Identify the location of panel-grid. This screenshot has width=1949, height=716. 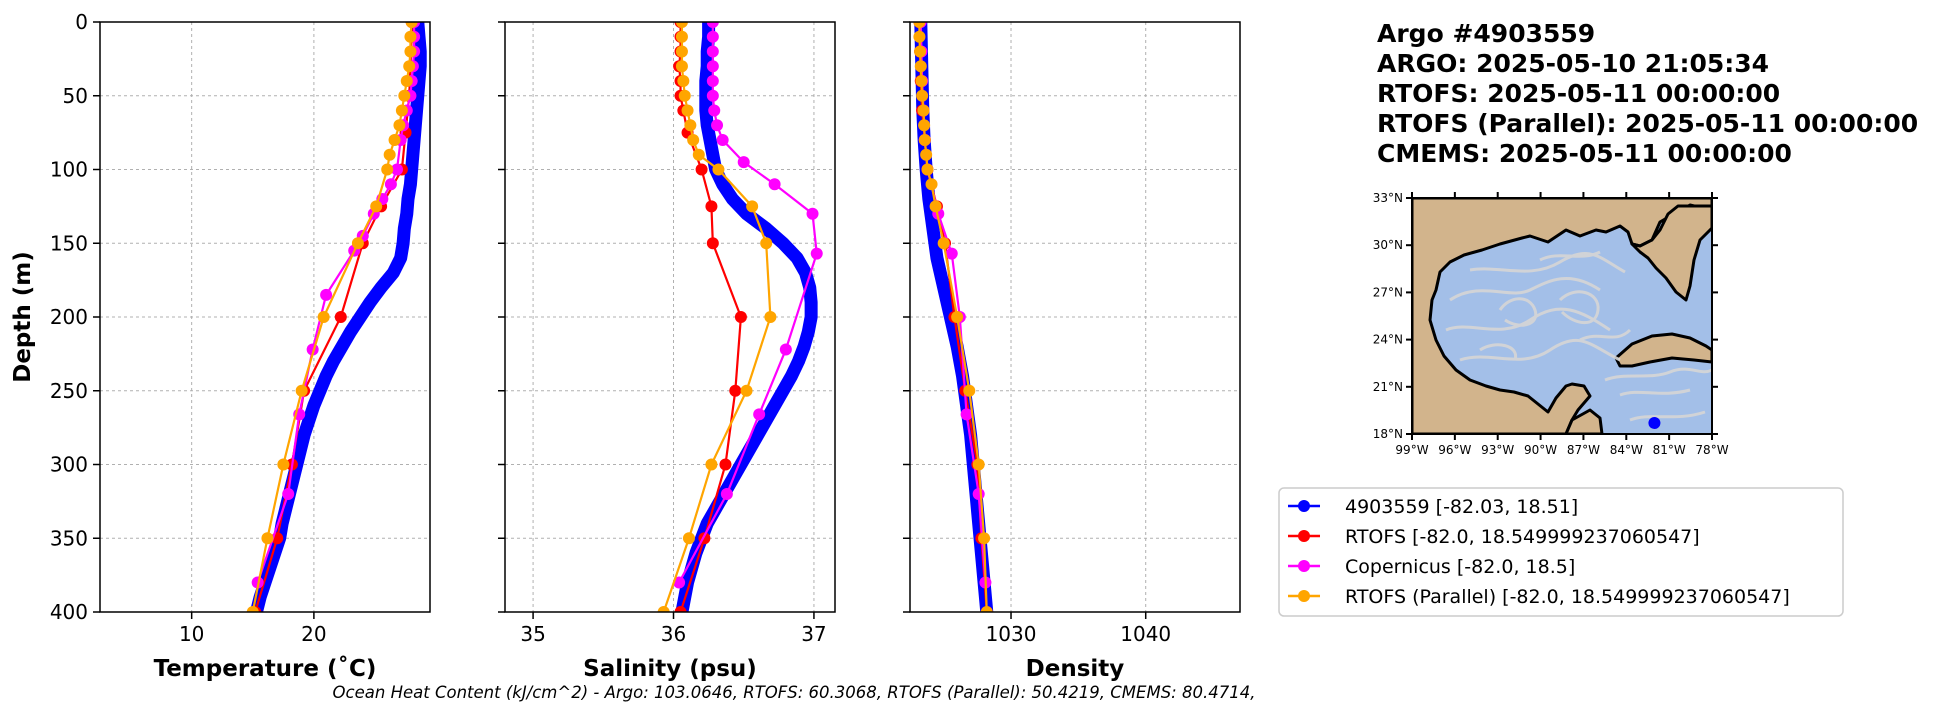
(670, 317).